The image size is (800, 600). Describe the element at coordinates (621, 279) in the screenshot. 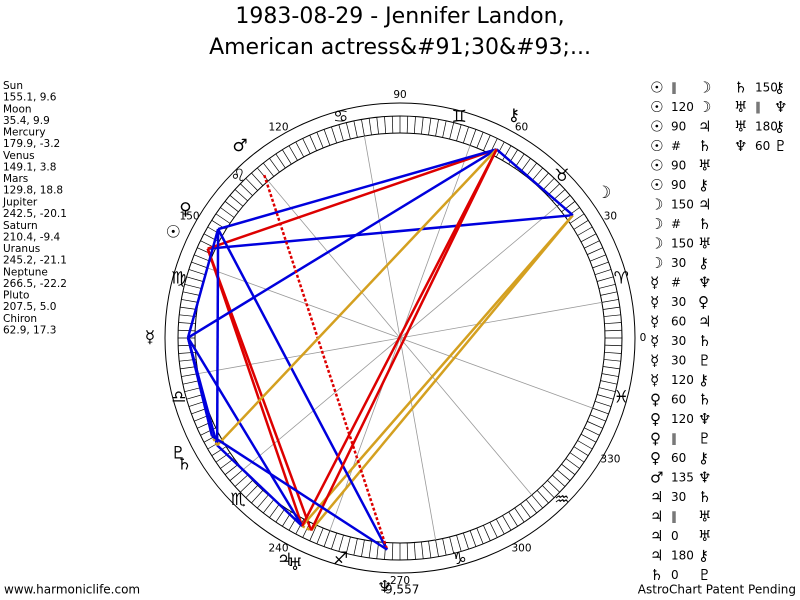

I see `sign-glyph: ♈` at that location.